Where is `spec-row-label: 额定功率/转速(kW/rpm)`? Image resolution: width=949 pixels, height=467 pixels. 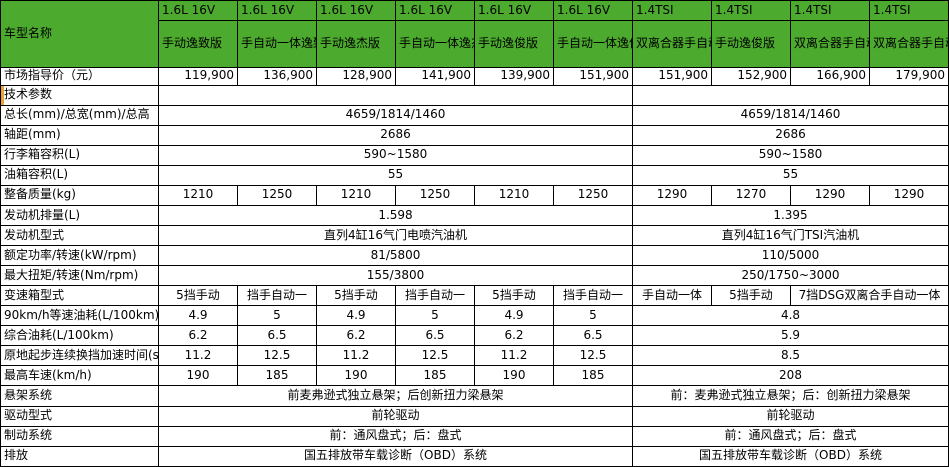 spec-row-label: 额定功率/转速(kW/rpm) is located at coordinates (79, 255).